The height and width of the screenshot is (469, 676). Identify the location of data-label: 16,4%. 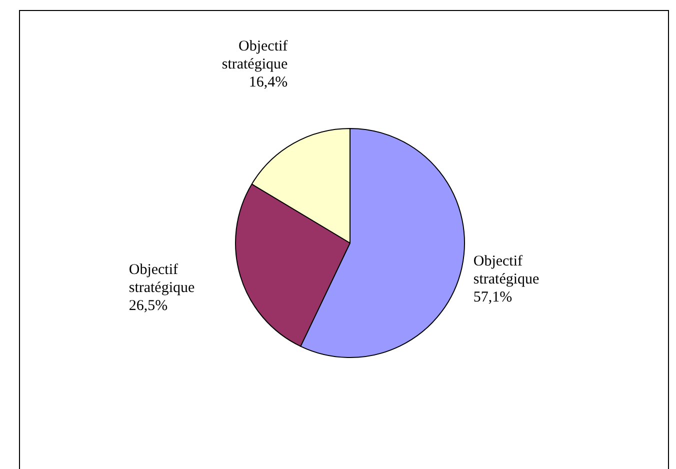
(268, 82).